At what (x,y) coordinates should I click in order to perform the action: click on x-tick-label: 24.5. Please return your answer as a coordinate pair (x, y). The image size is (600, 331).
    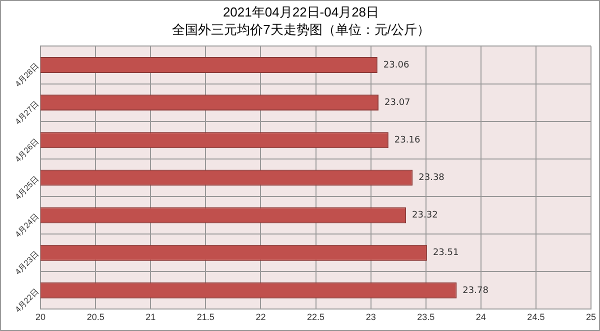
    Looking at the image, I should click on (536, 317).